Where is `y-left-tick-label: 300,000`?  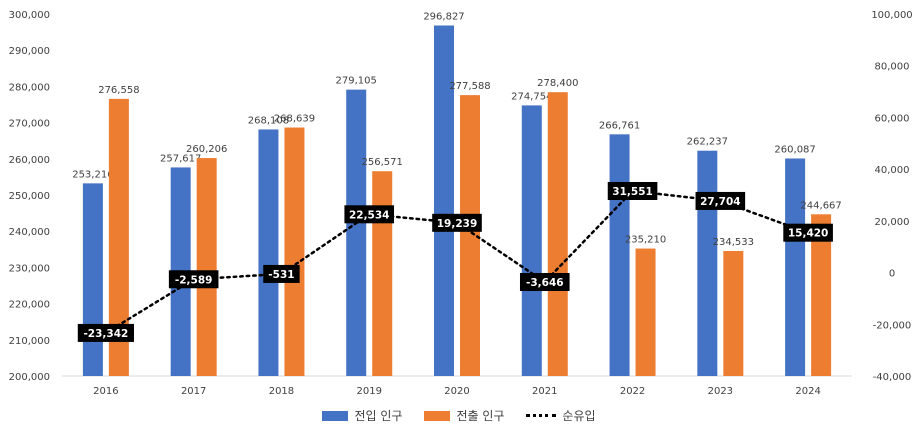
y-left-tick-label: 300,000 is located at coordinates (29, 15).